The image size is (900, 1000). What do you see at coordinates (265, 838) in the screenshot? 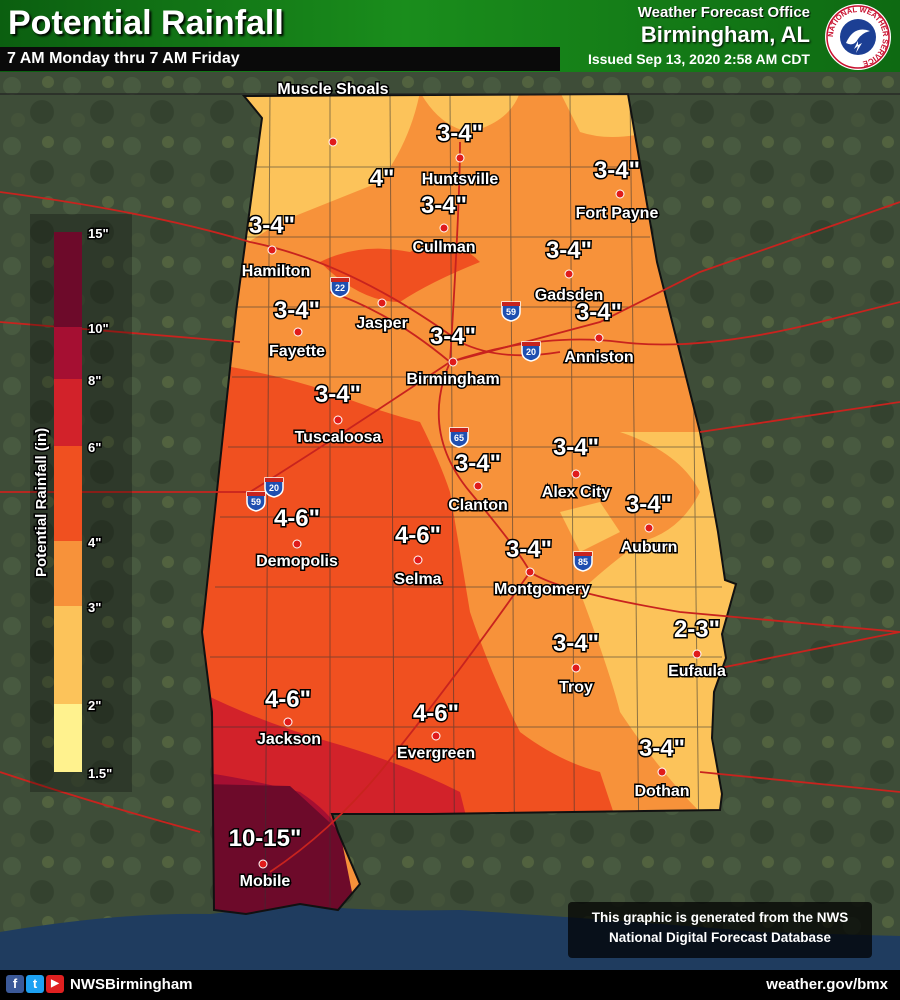
I see `rainfall-range-mobile: 10-15"` at bounding box center [265, 838].